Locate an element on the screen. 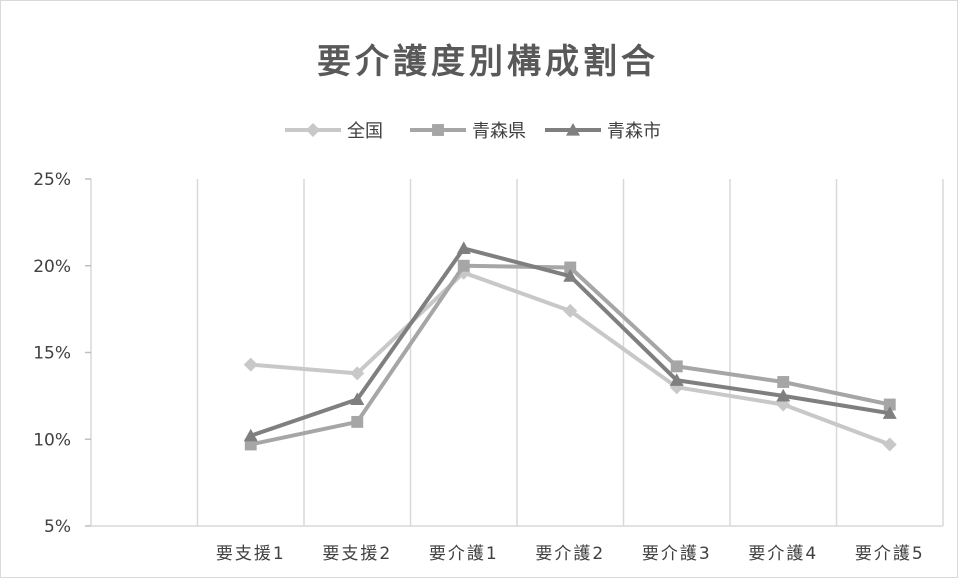  x-tick-label: 要介護4 is located at coordinates (783, 554).